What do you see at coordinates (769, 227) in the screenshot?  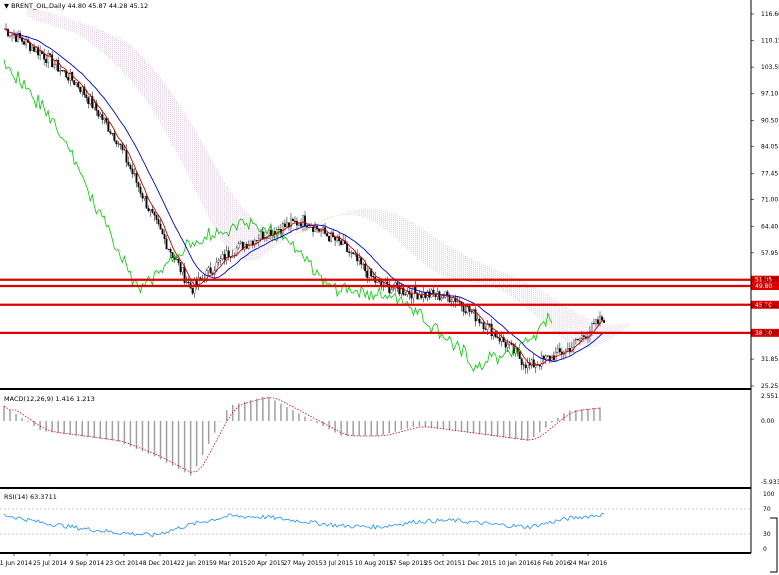 I see `price-tick-label: 64.40` at bounding box center [769, 227].